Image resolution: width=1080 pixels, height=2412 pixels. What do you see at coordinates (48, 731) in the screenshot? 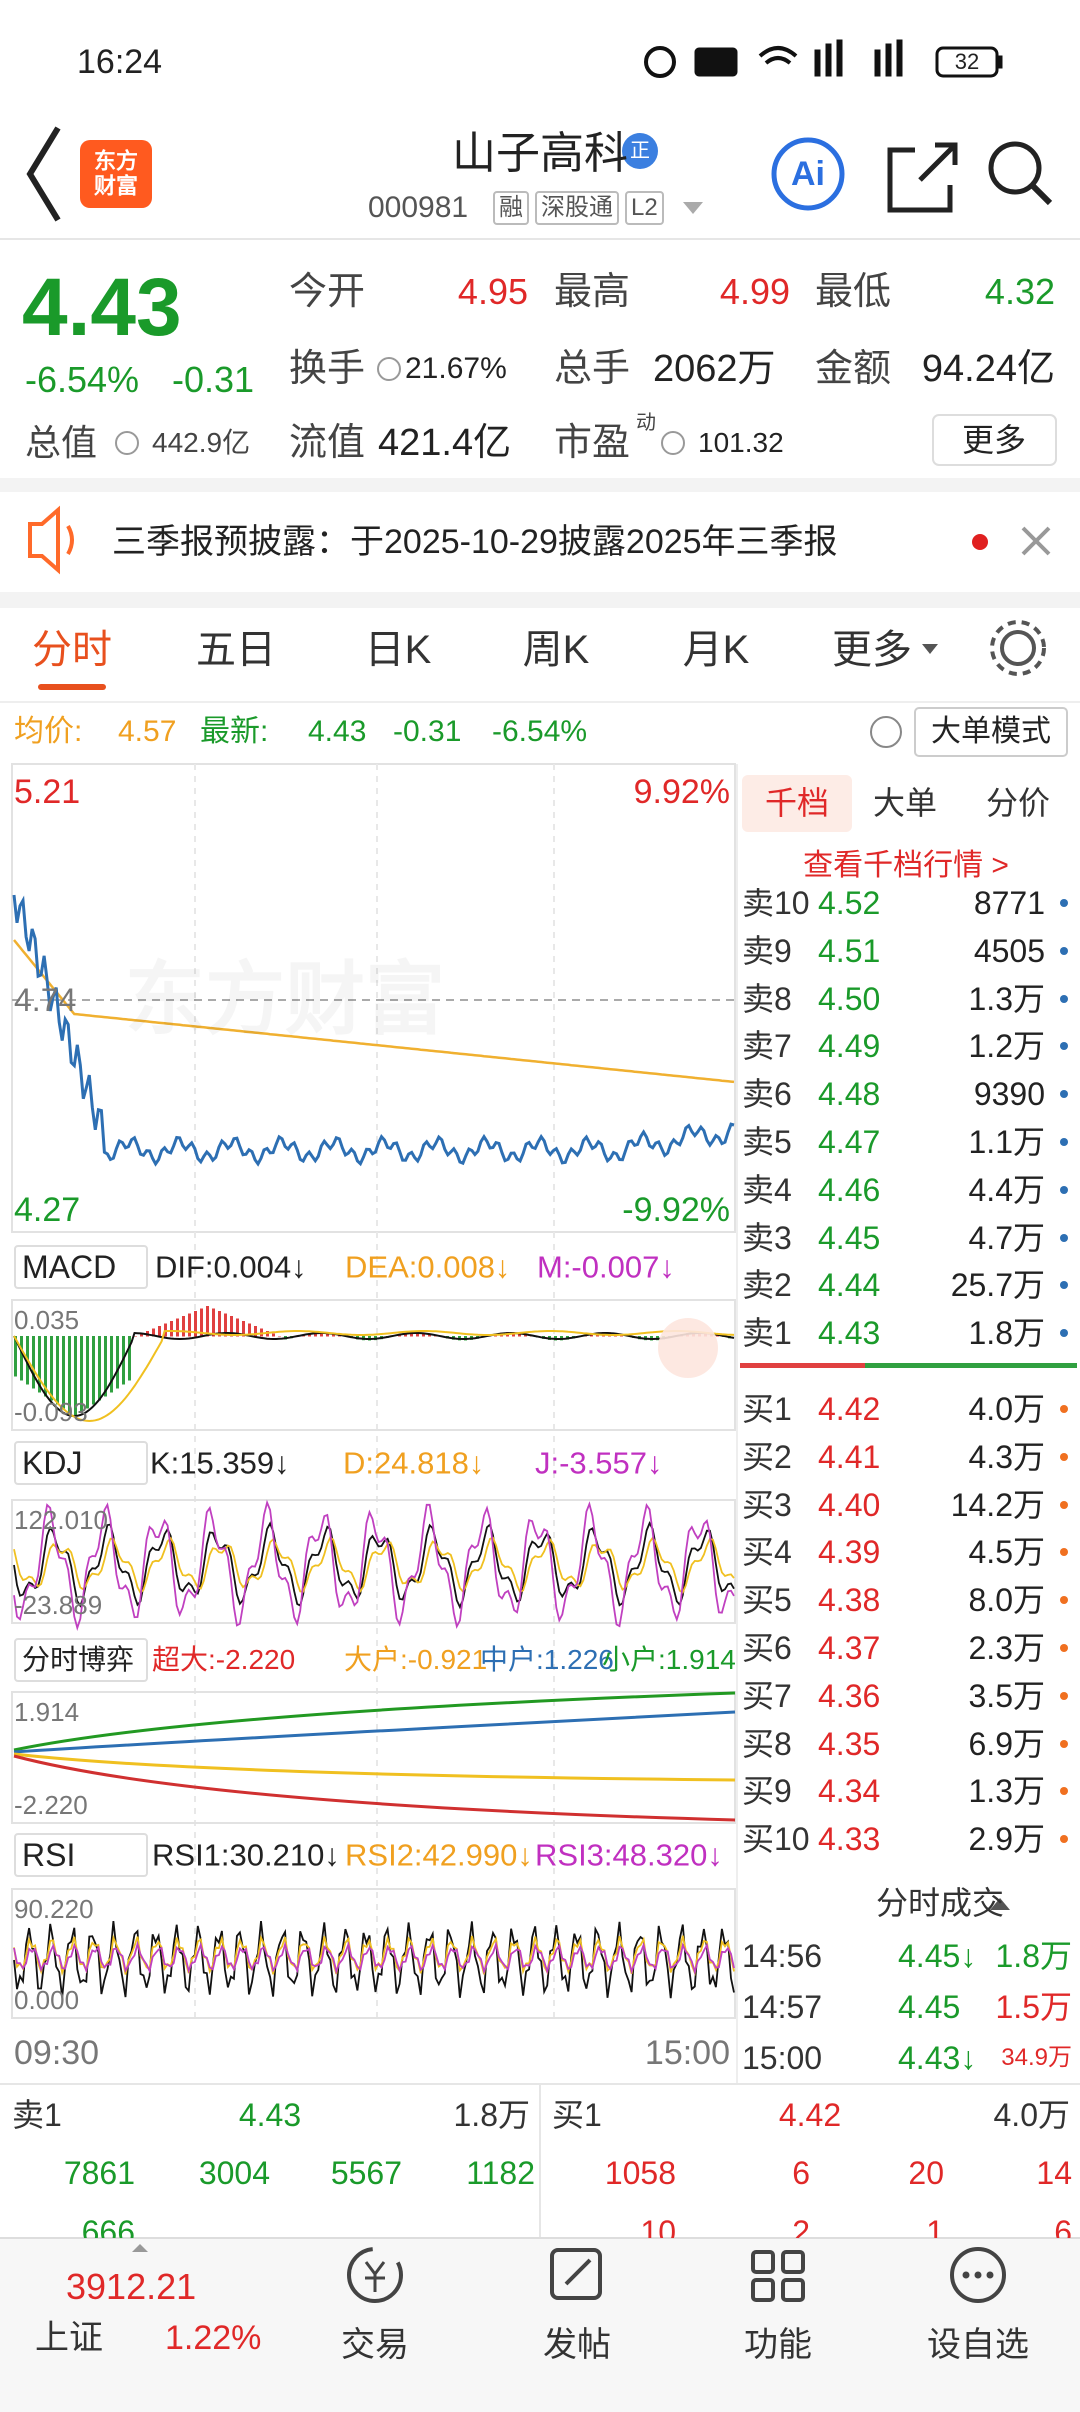
I see `avg-label: 均价:` at bounding box center [48, 731].